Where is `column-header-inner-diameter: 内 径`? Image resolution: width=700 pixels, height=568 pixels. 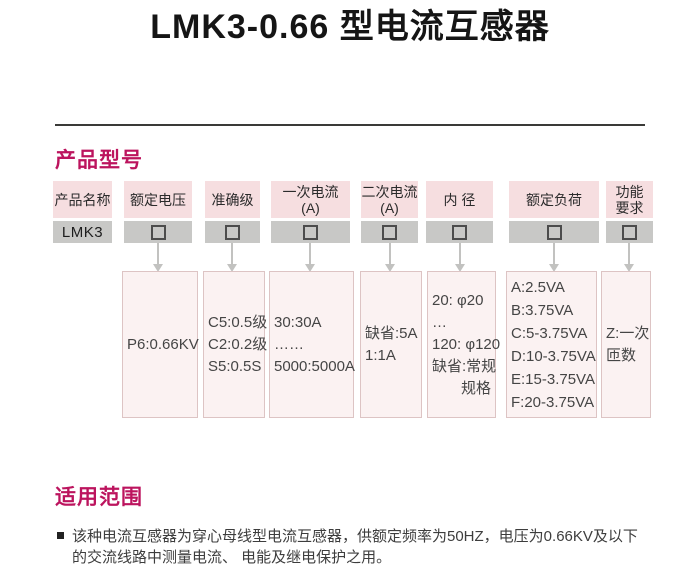
column-header-inner-diameter: 内 径 is located at coordinates (459, 199).